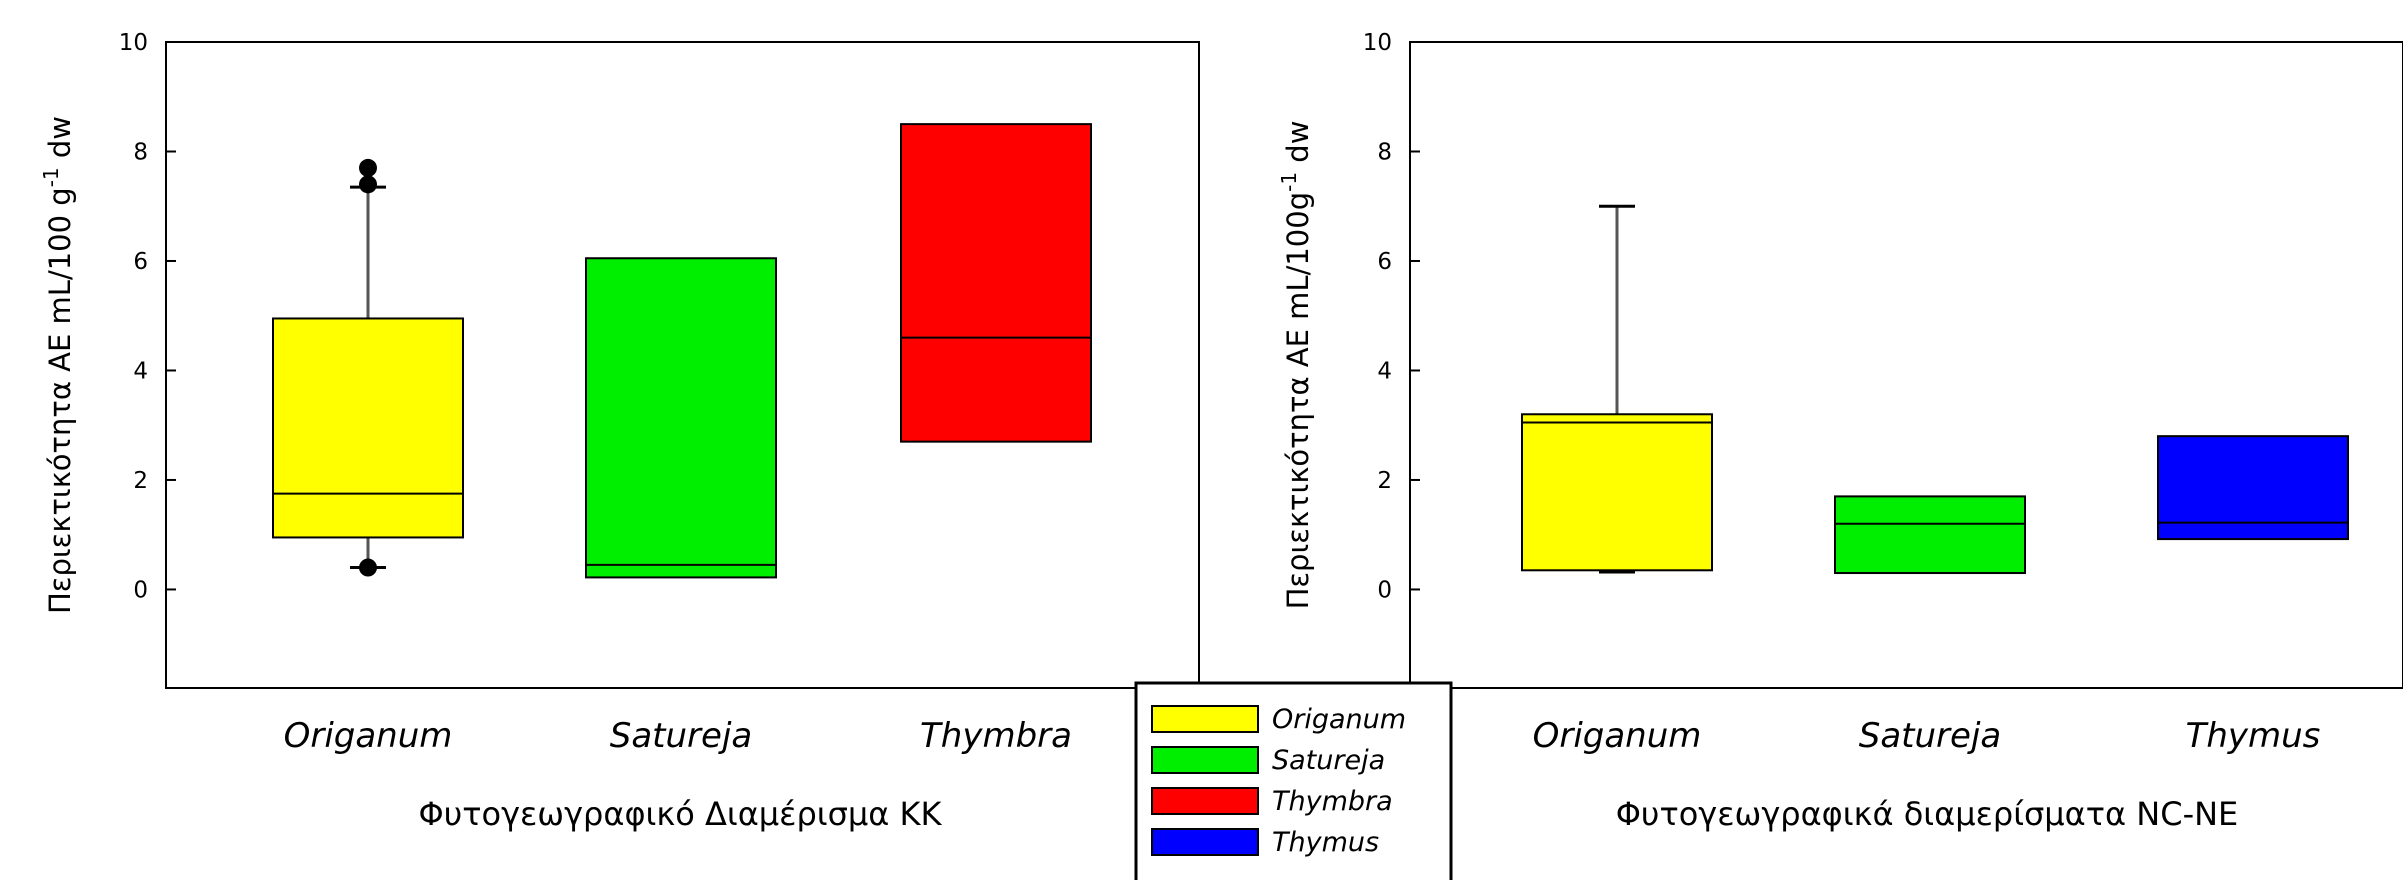 The image size is (2403, 880). Describe the element at coordinates (681, 814) in the screenshot. I see `x-axis-label: Φυτογεωγραφικό Διαμέρισμα ΚΚ` at that location.